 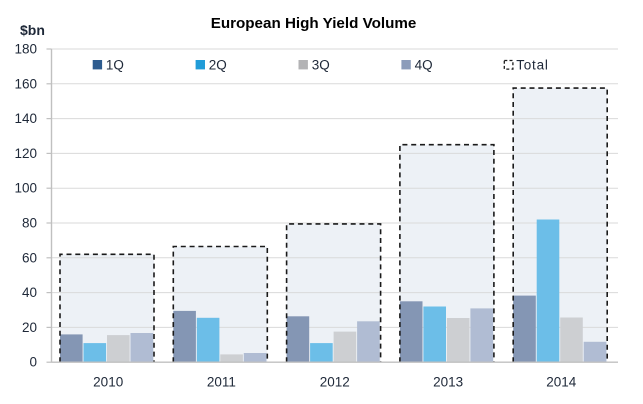 What do you see at coordinates (25, 118) in the screenshot?
I see `svg-text: 140` at bounding box center [25, 118].